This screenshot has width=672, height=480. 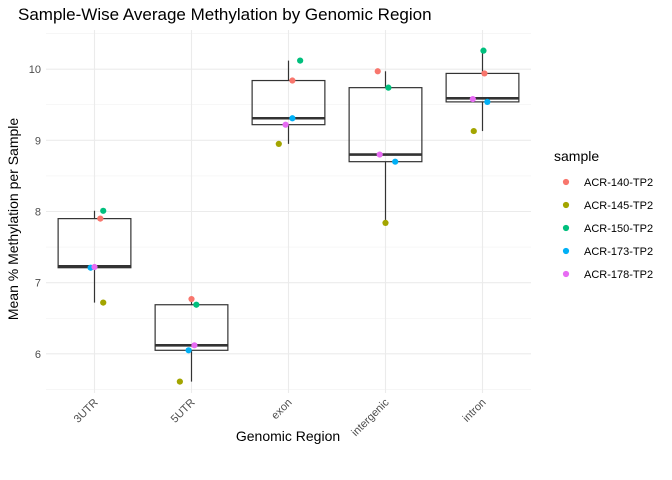 What do you see at coordinates (103, 210) in the screenshot?
I see `point-ACR-150-TP2-3UTR` at bounding box center [103, 210].